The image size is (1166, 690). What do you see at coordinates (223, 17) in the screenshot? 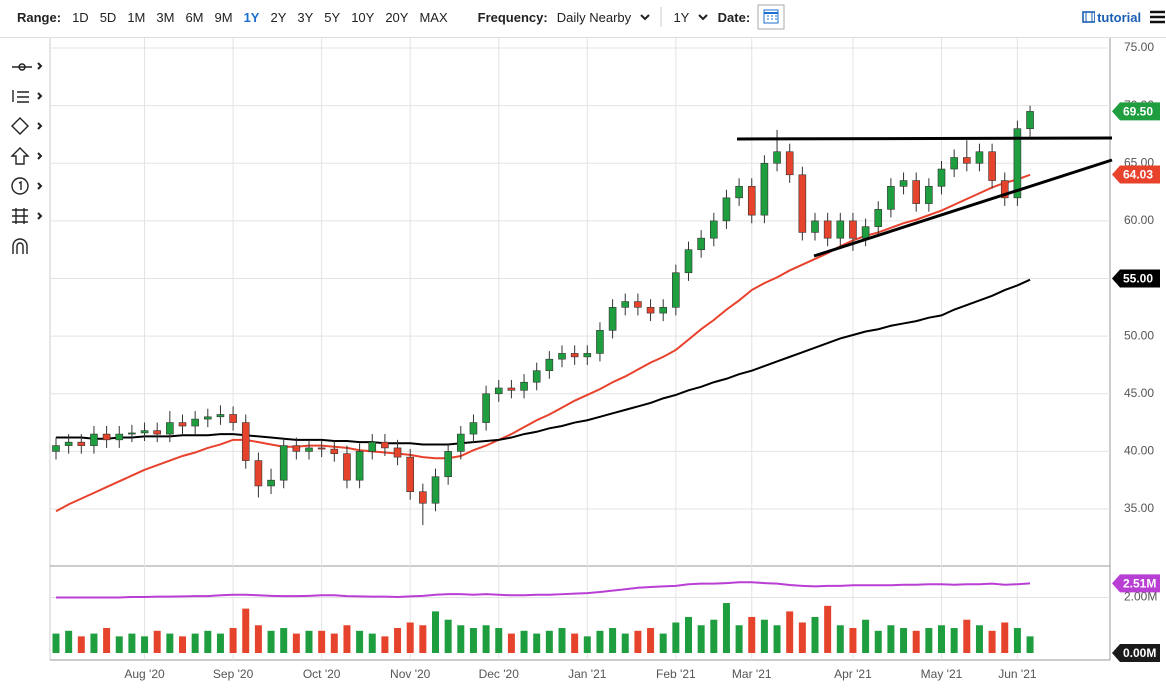
I see `range-button: 9M` at bounding box center [223, 17].